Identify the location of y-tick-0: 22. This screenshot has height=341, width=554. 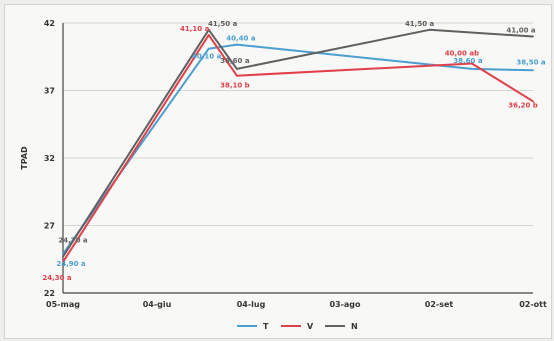
(49, 293).